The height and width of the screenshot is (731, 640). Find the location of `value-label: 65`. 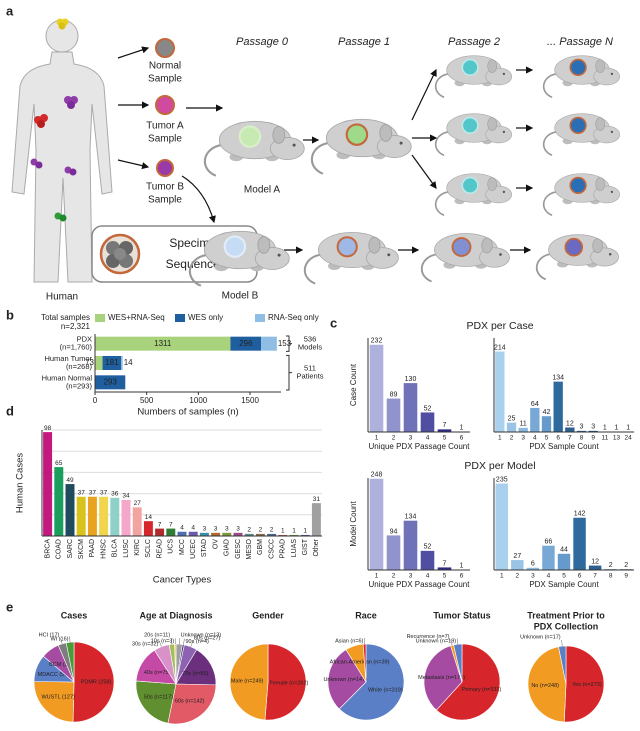

value-label: 65 is located at coordinates (59, 463).